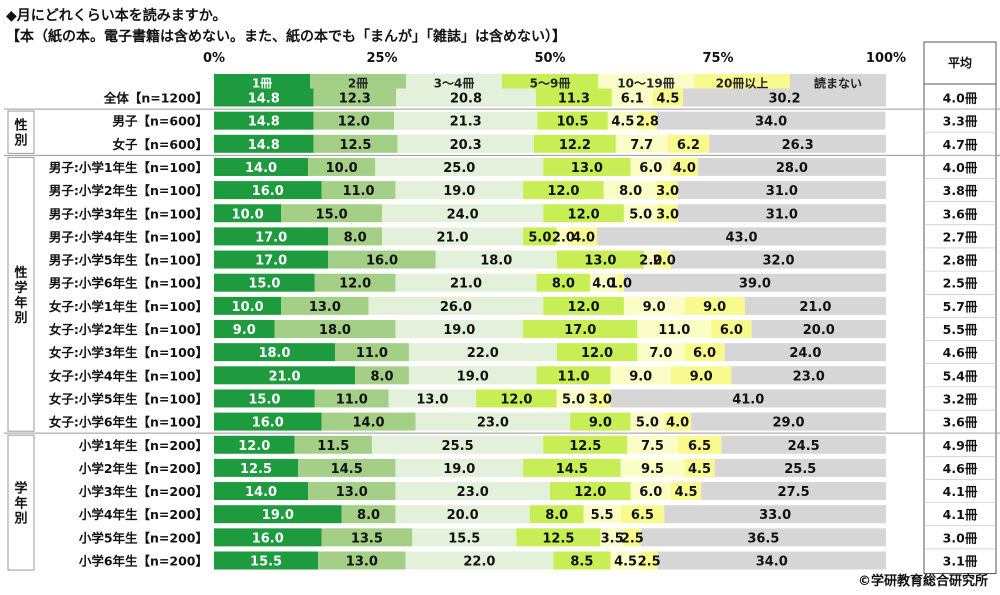  What do you see at coordinates (645, 84) in the screenshot?
I see `legend-label: 10～19冊` at bounding box center [645, 84].